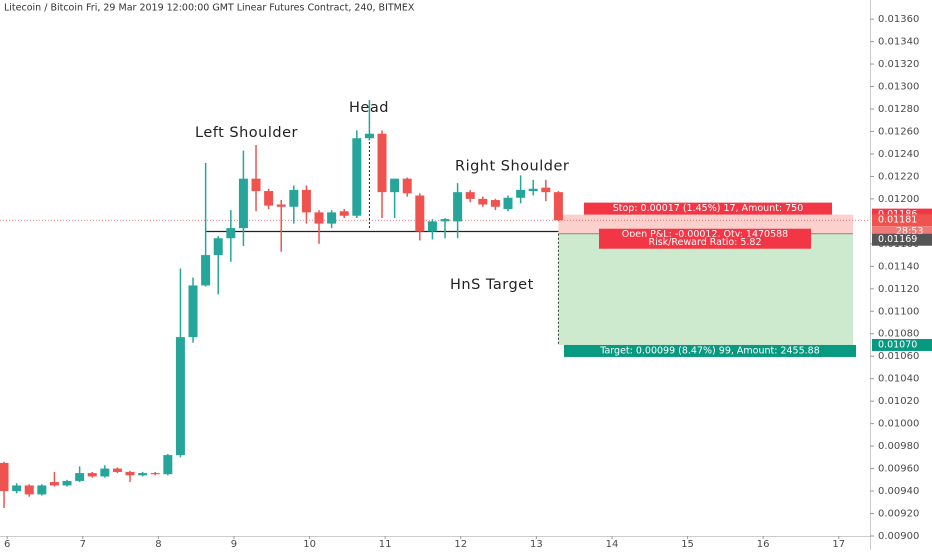  I want to click on y-tick-label: 0.01360, so click(898, 19).